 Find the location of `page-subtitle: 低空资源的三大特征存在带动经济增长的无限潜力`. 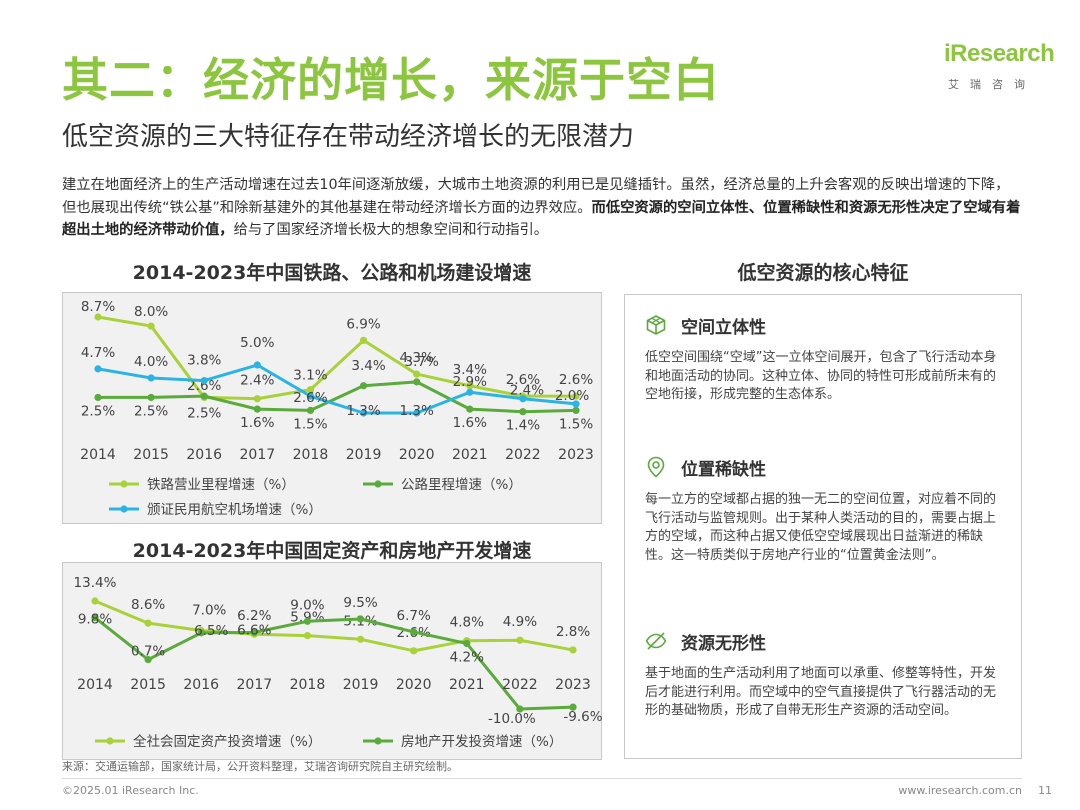

page-subtitle: 低空资源的三大特征存在带动经济增长的无限潜力 is located at coordinates (348, 137).